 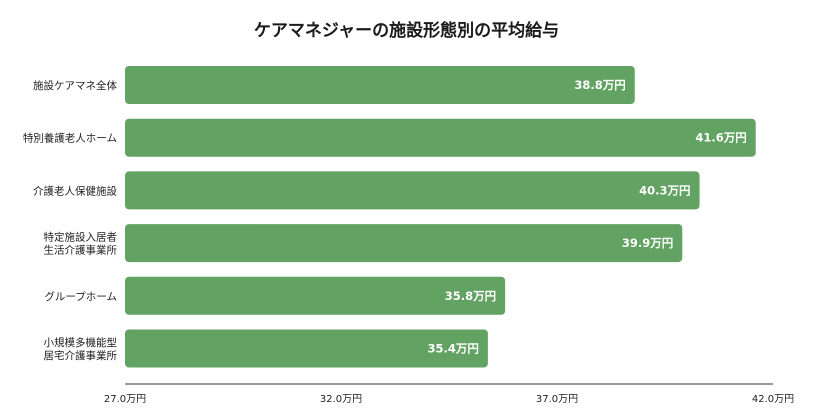 I want to click on category-label: グループホーム, so click(x=80, y=296).